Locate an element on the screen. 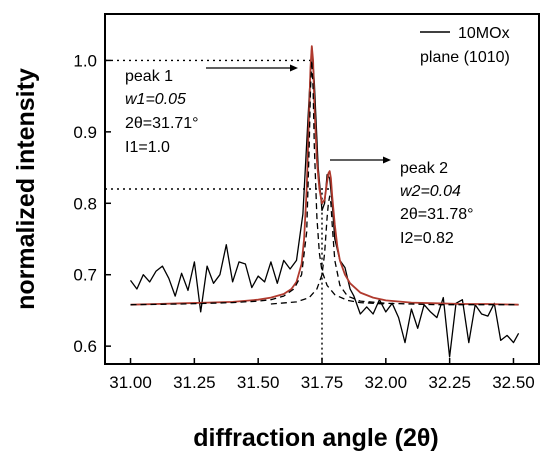  x-tick-label: 31.50 is located at coordinates (258, 382).